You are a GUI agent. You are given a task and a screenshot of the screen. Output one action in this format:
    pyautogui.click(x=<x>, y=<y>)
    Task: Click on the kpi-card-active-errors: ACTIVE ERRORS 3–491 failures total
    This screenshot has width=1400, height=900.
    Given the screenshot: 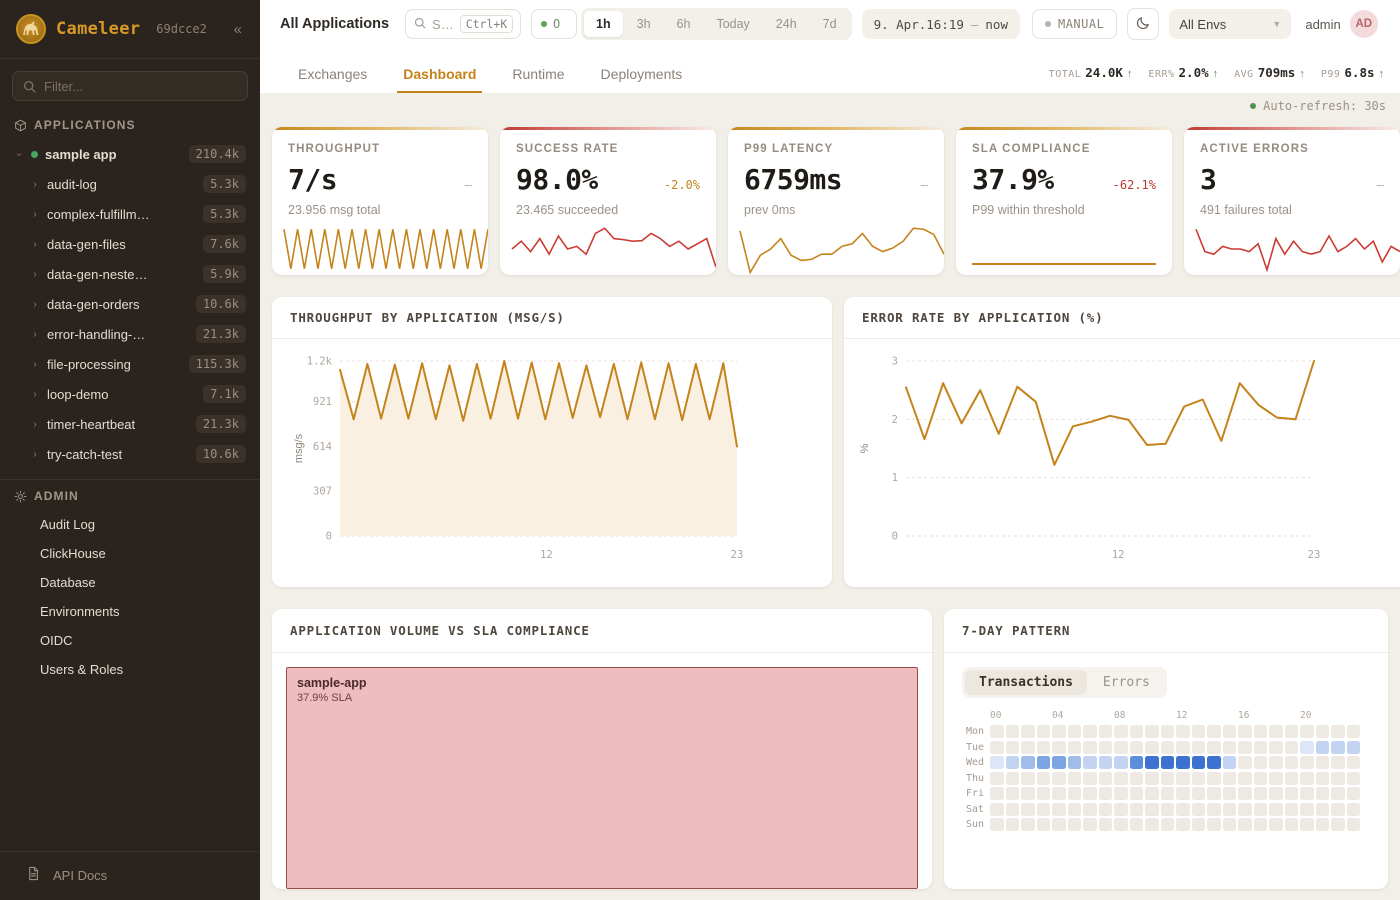 What is the action you would take?
    pyautogui.click(x=1292, y=201)
    